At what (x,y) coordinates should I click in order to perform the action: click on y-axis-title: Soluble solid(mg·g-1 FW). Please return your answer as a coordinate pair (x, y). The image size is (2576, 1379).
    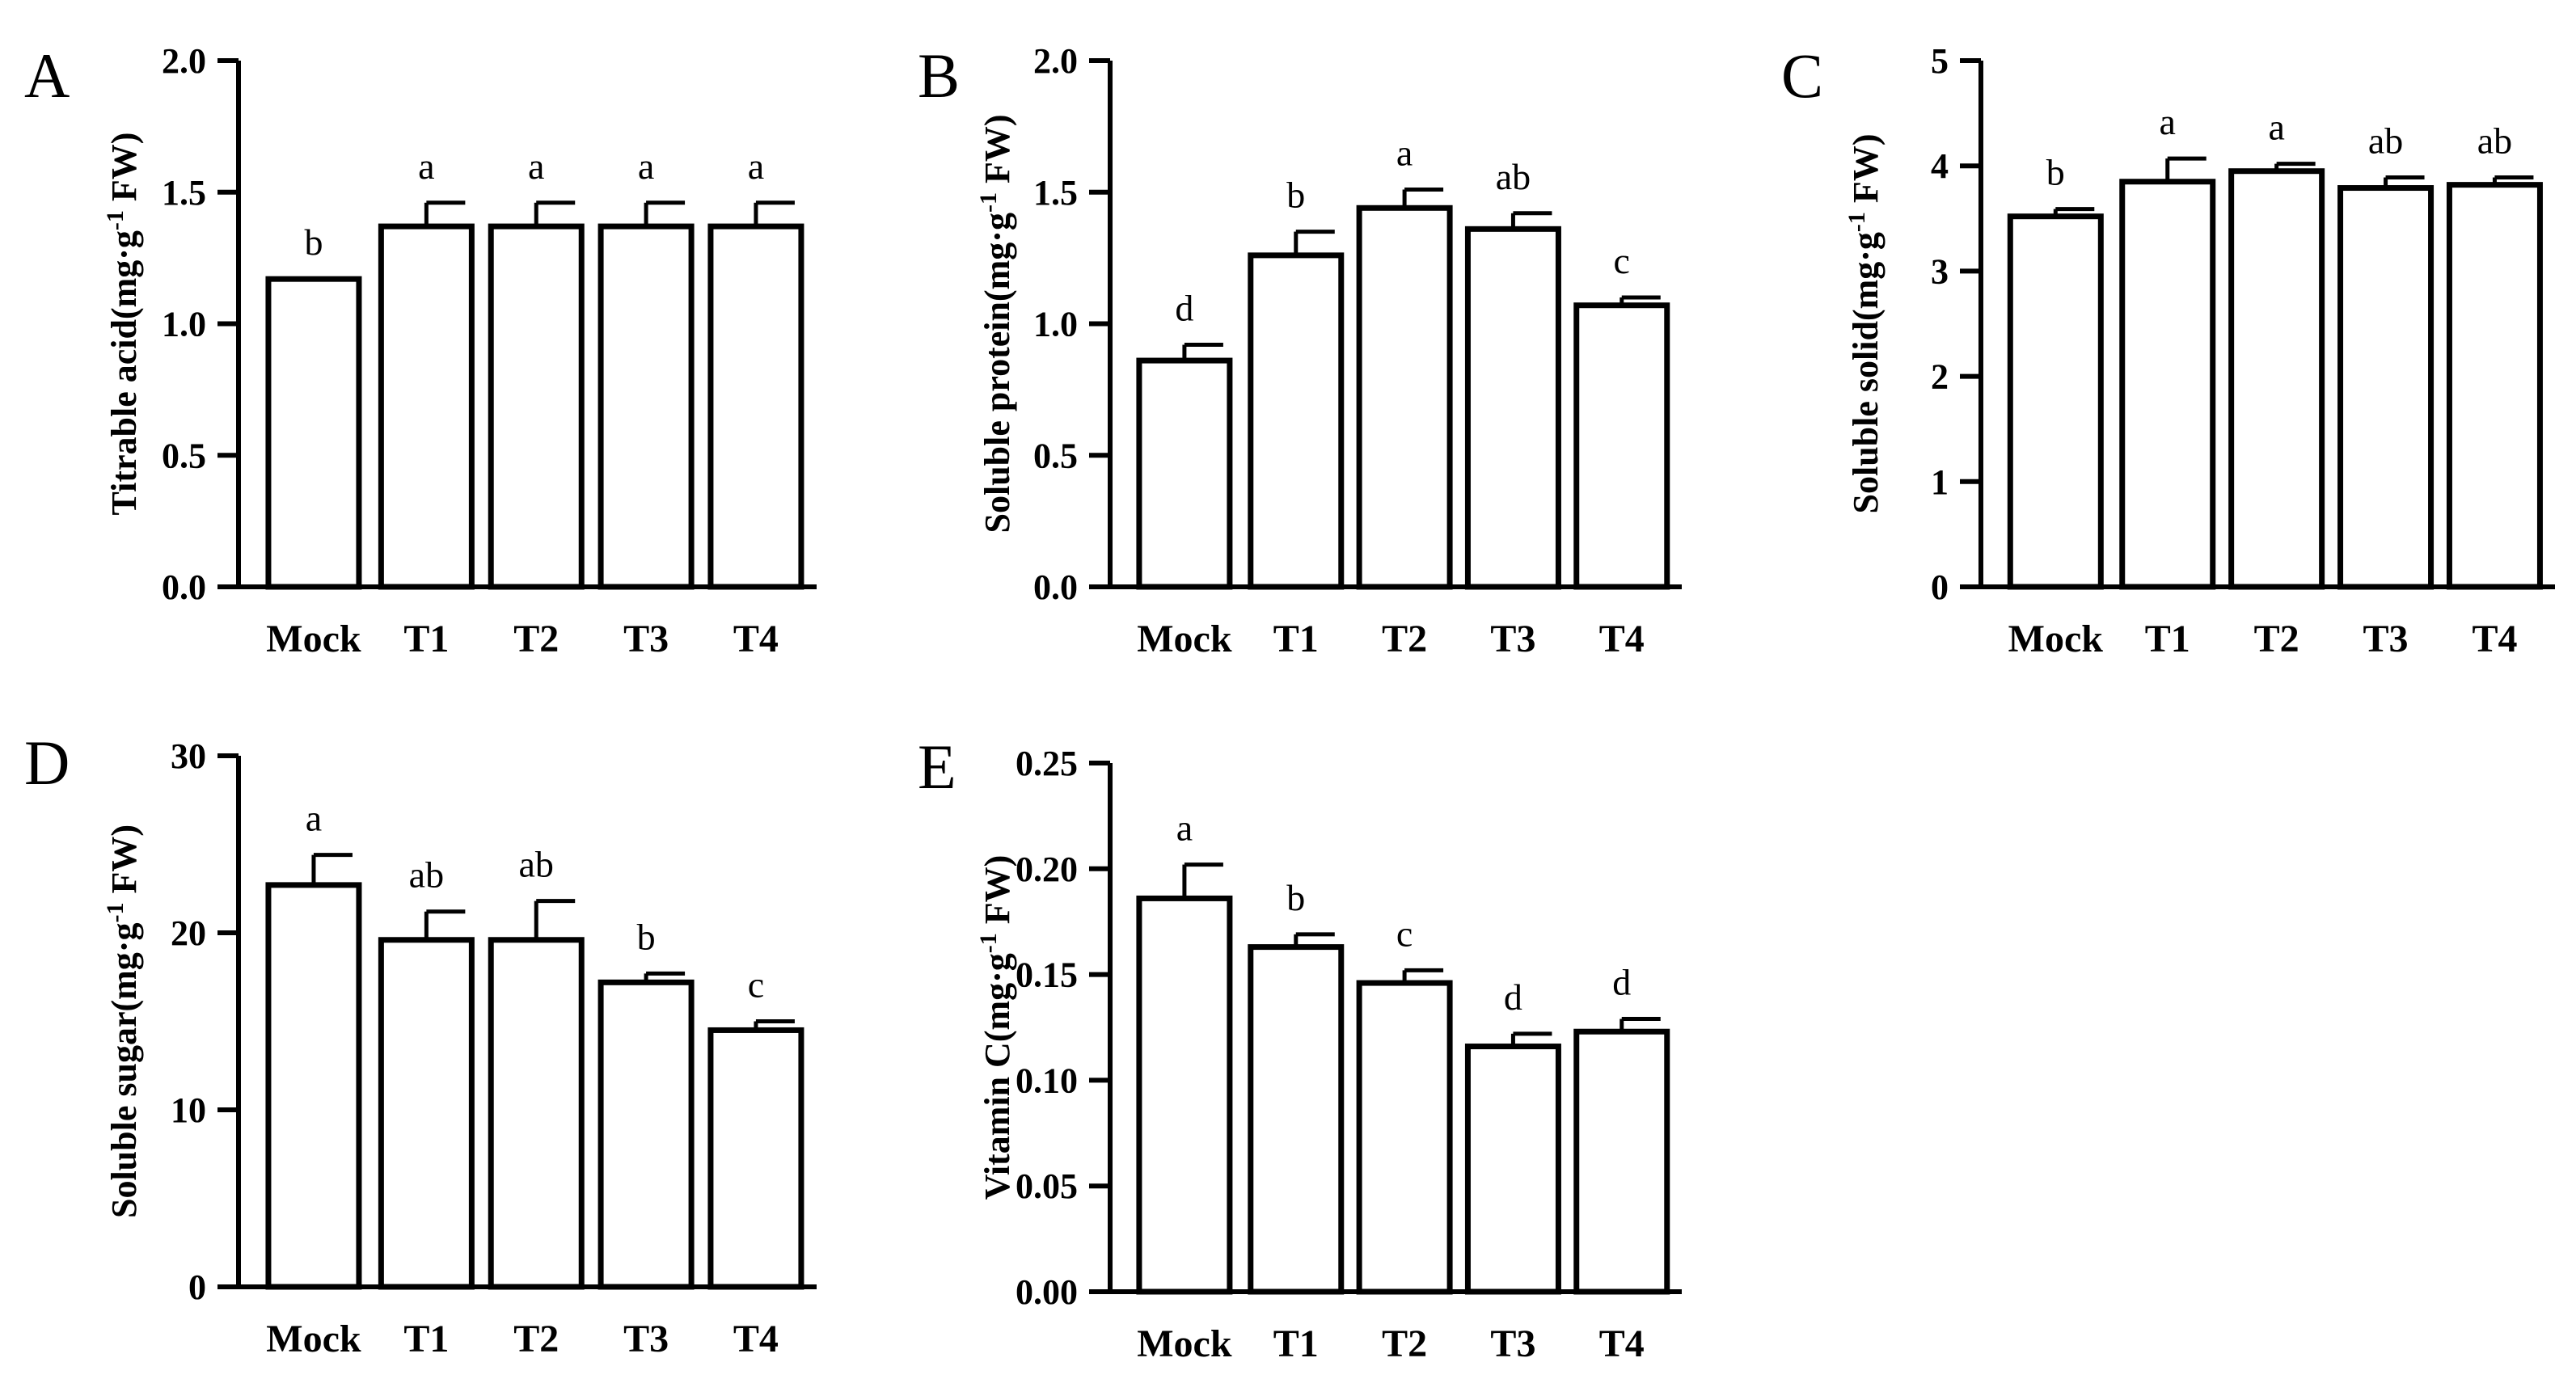
    Looking at the image, I should click on (1864, 324).